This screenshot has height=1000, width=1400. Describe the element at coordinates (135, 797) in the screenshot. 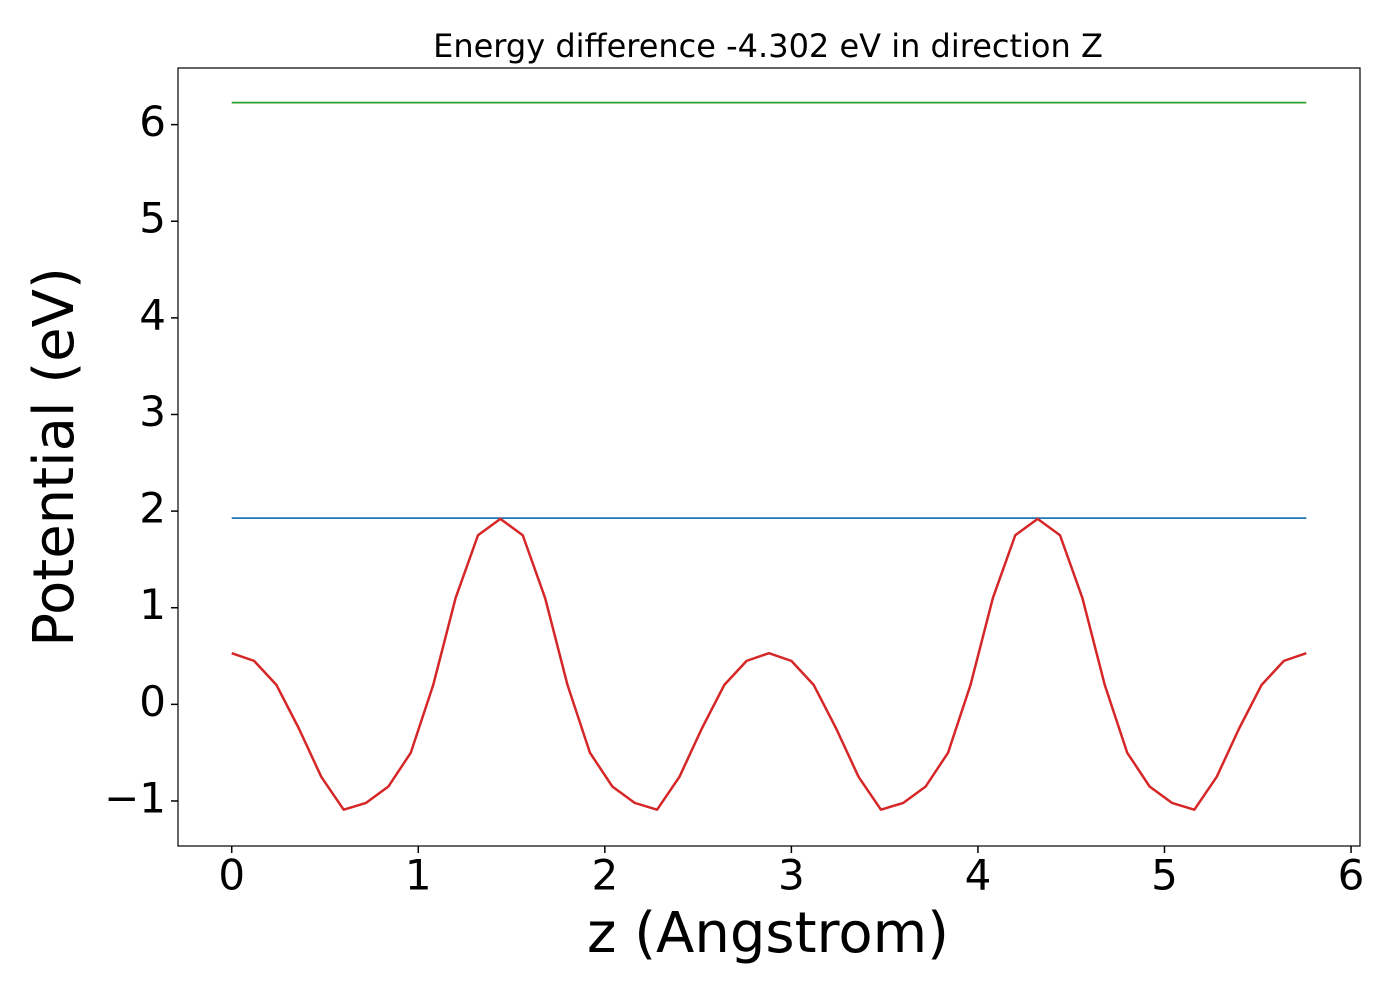

I see `y-tick-label: −1` at that location.